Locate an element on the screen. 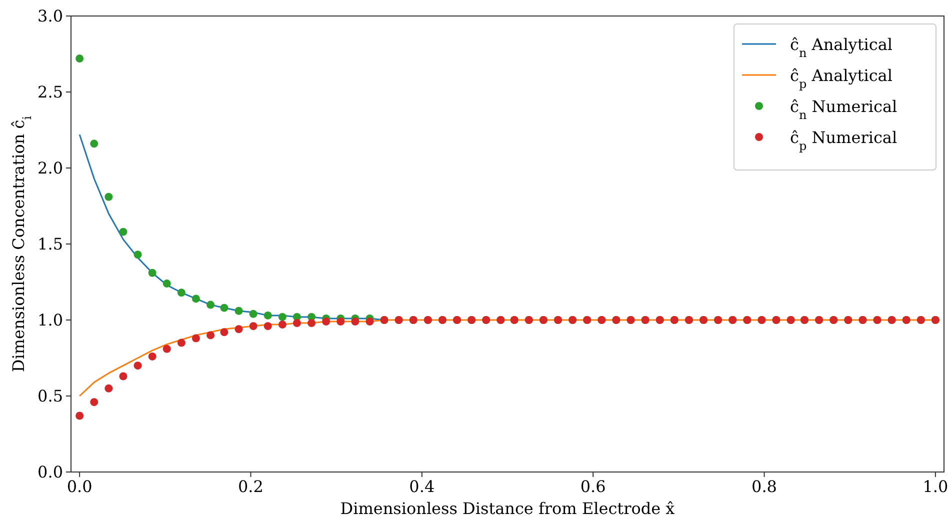 The width and height of the screenshot is (952, 519). legend-label: ĉ$_{p}$ Numerical is located at coordinates (844, 140).